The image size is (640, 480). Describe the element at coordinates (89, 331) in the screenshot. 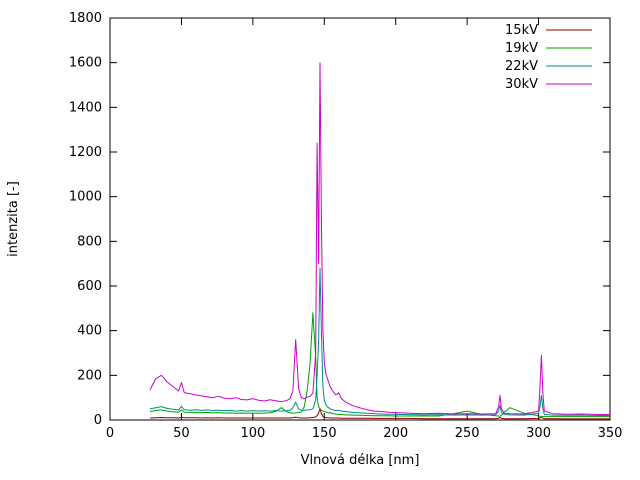

I see `y-tick-label: 400` at that location.